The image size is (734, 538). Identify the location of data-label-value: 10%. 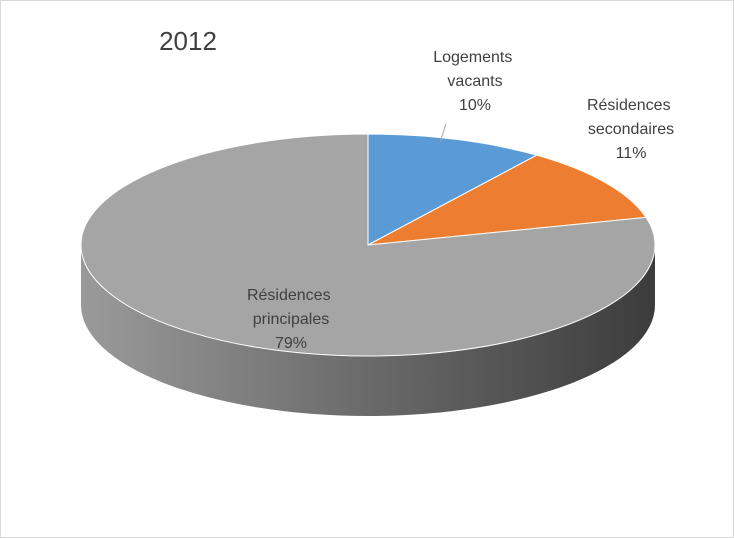
(475, 105).